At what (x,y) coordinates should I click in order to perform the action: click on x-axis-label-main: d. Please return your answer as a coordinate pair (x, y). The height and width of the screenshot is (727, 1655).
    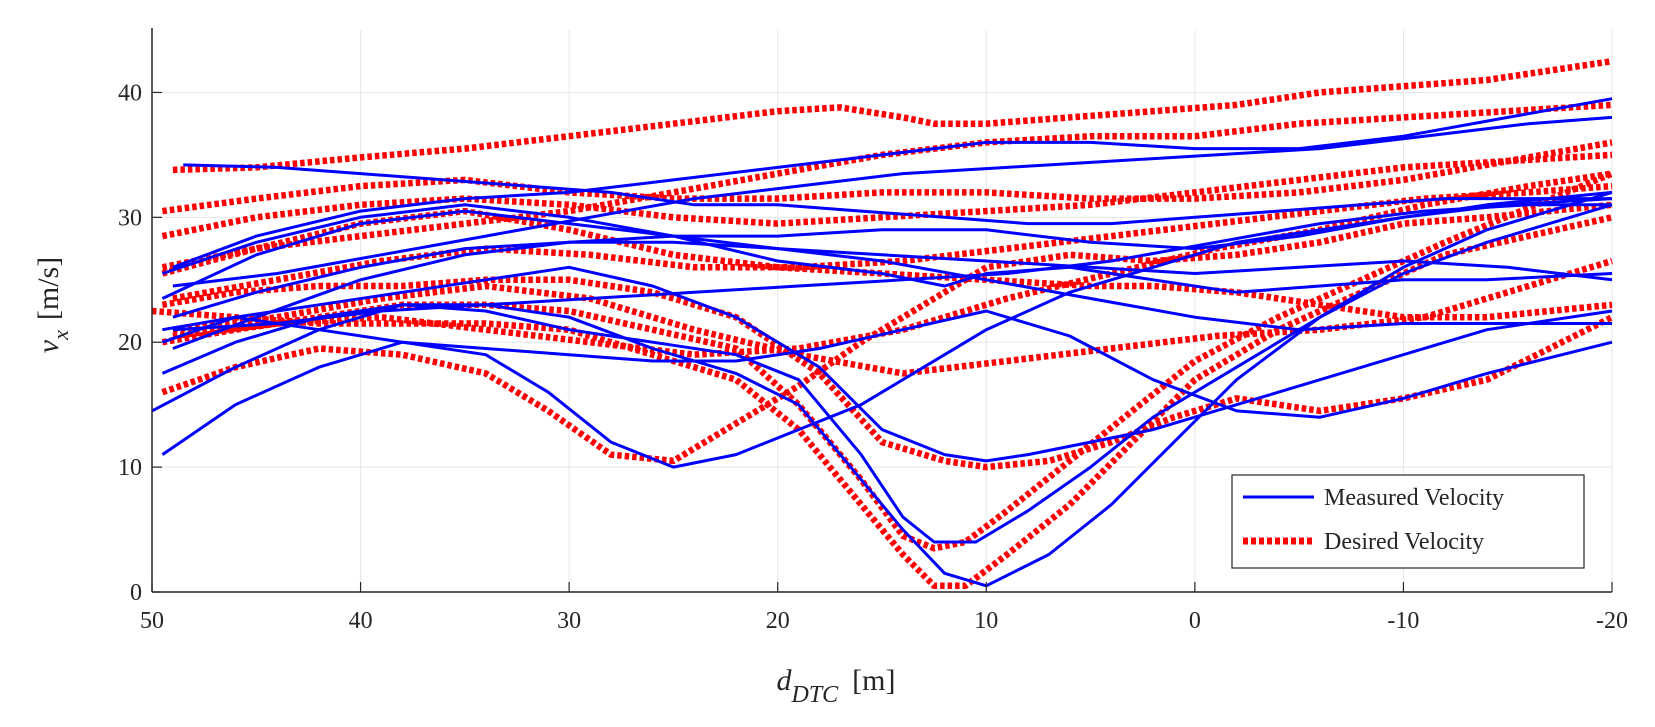
    Looking at the image, I should click on (784, 680).